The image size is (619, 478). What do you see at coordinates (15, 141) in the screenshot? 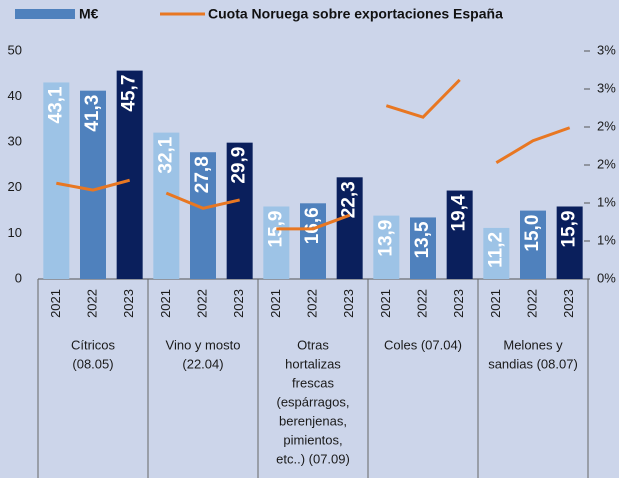
I see `y-tick-label: 30` at bounding box center [15, 141].